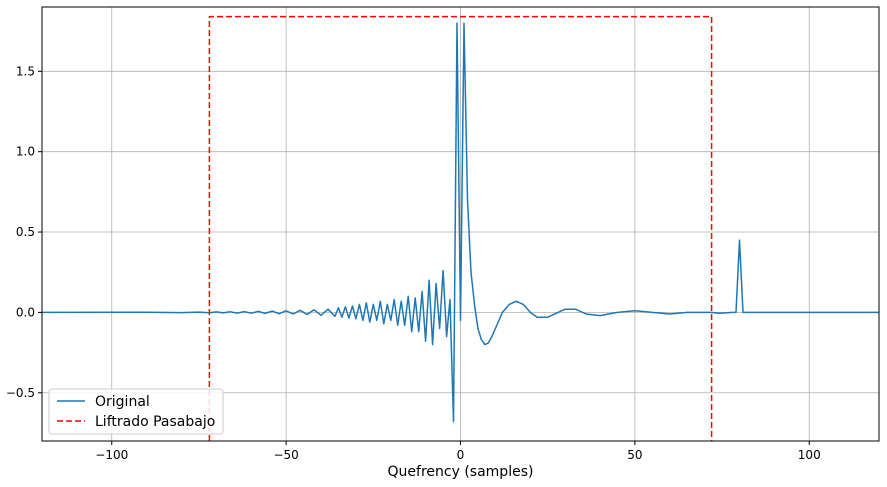 The height and width of the screenshot is (487, 887). What do you see at coordinates (809, 455) in the screenshot?
I see `x-tick-label: 100` at bounding box center [809, 455].